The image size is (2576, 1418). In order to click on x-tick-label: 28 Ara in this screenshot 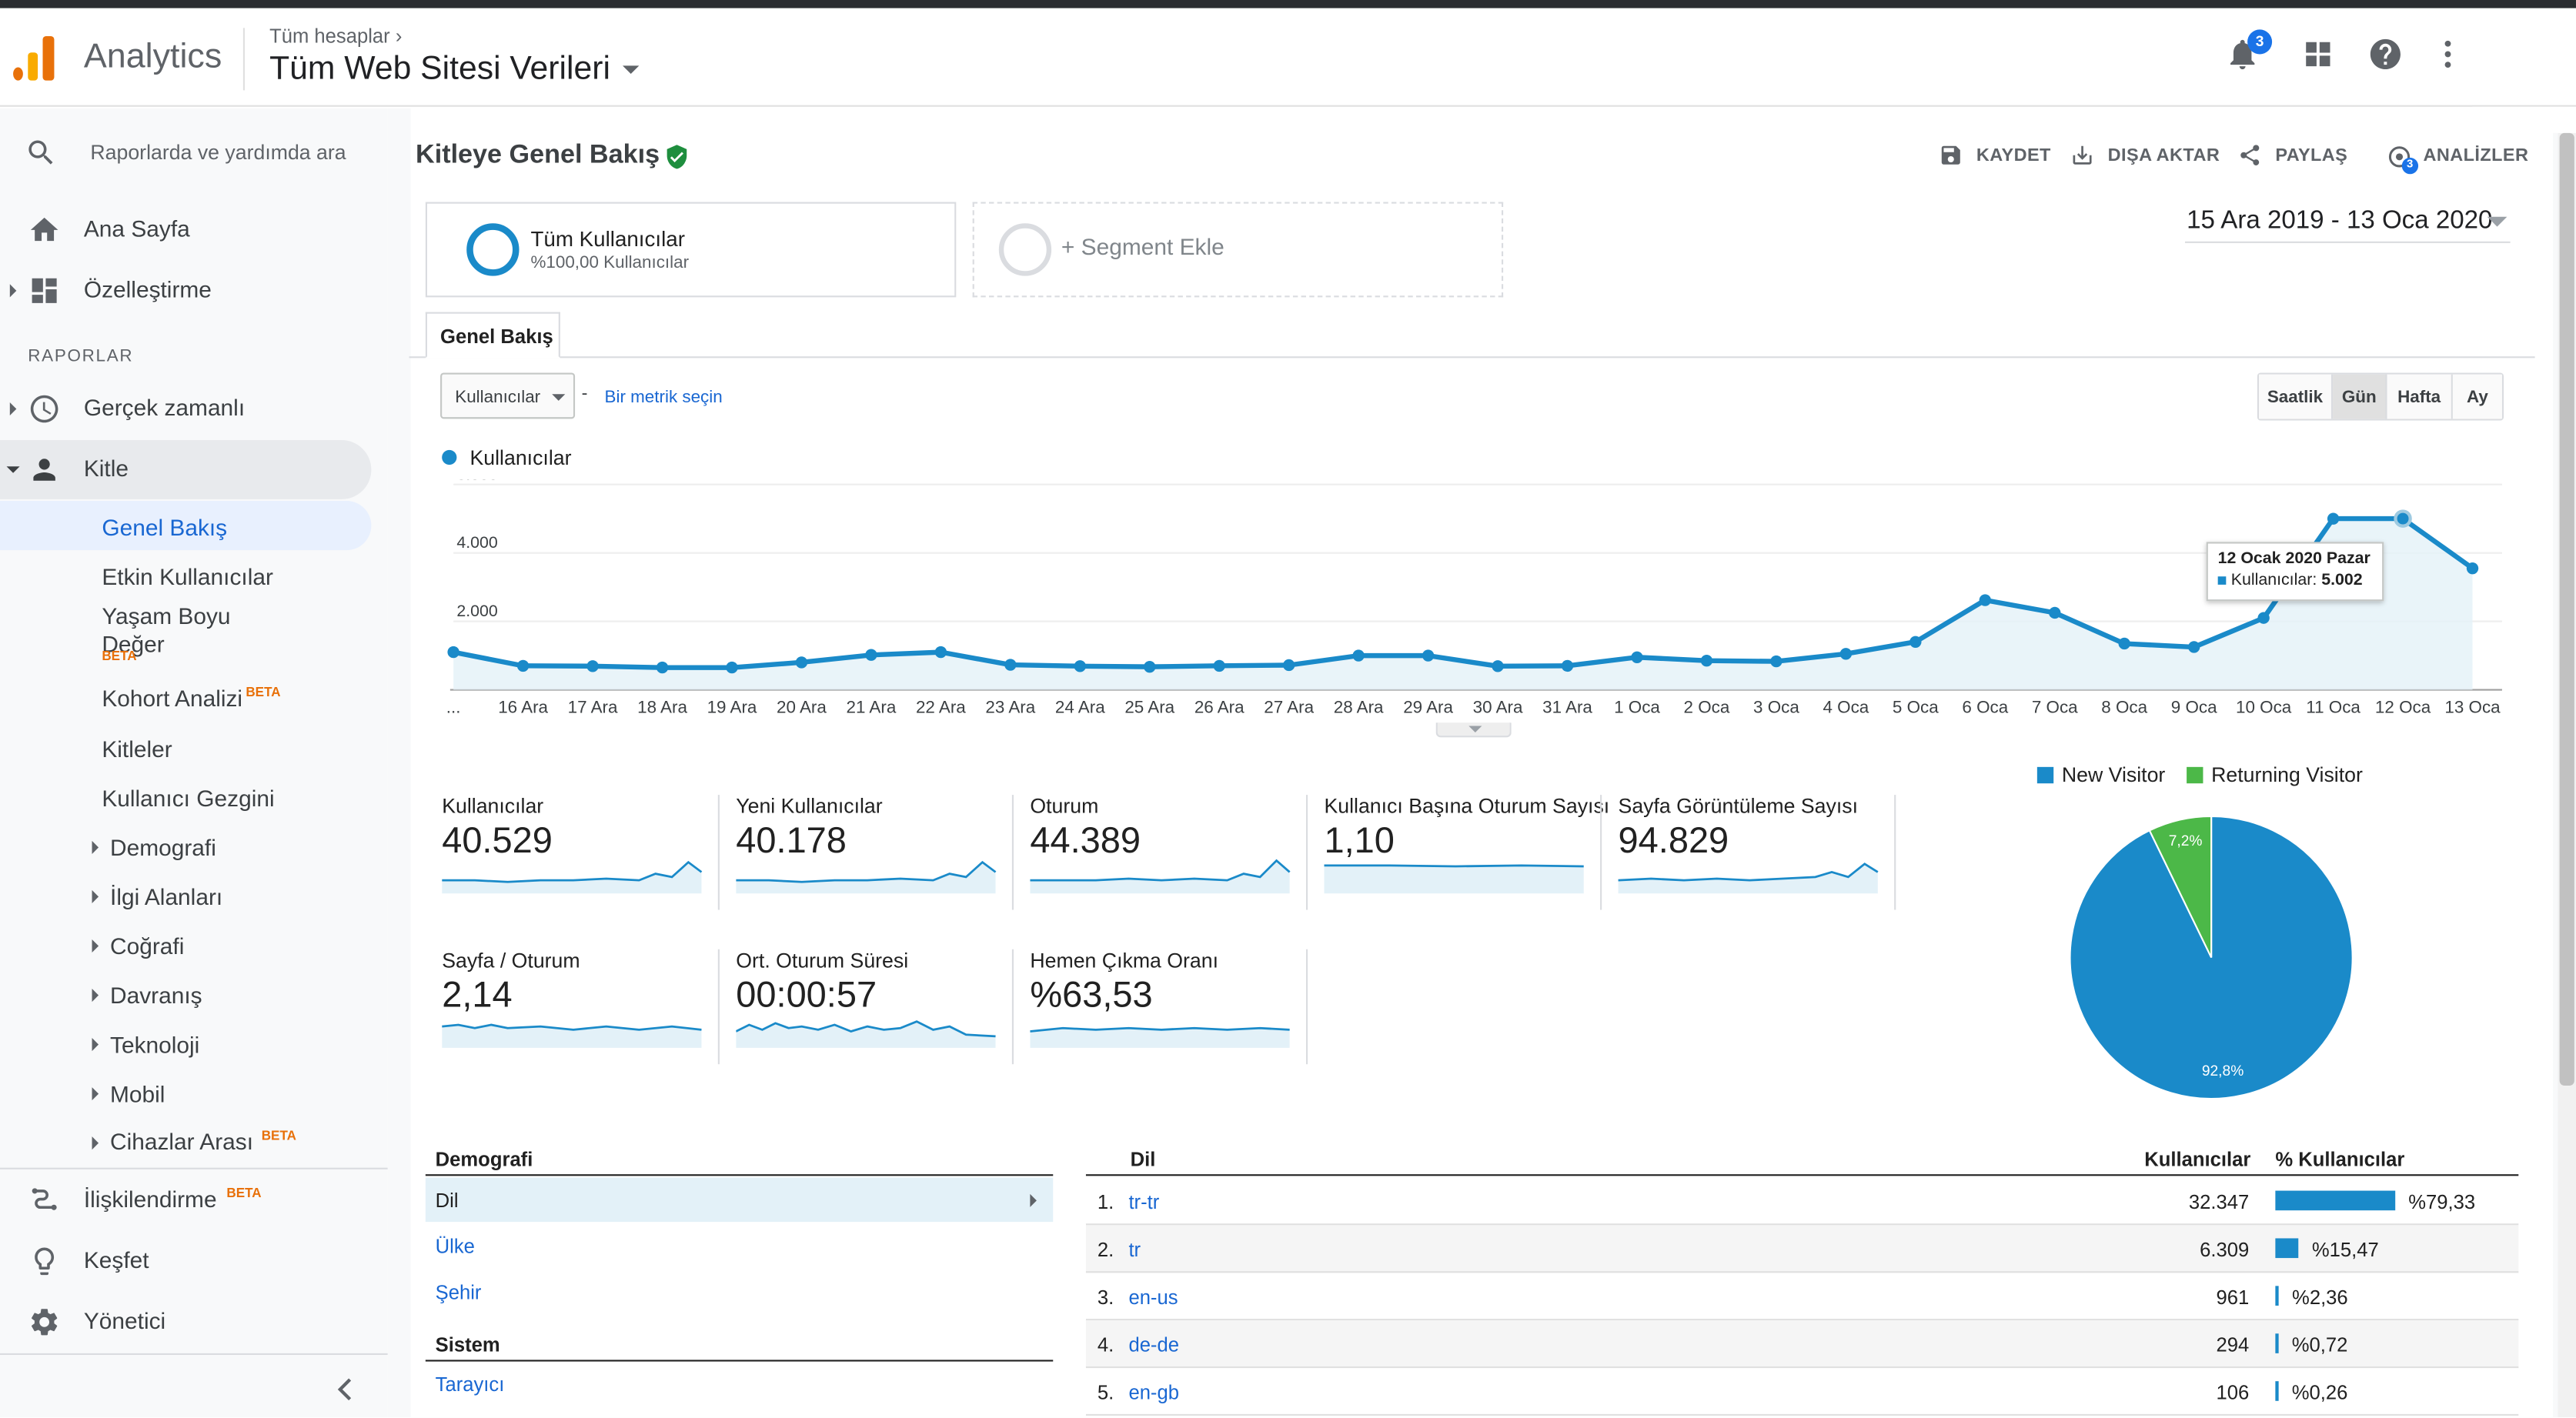, I will do `click(1359, 706)`.